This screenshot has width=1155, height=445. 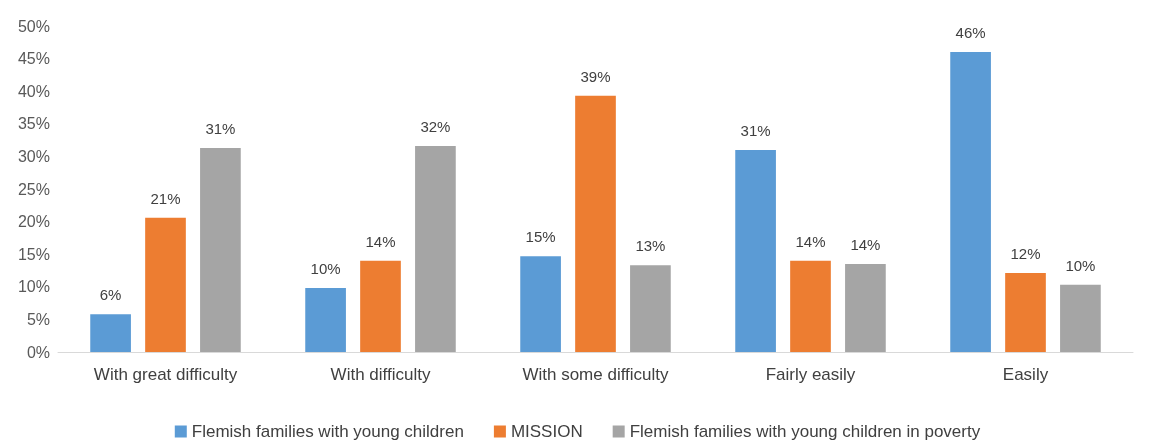 What do you see at coordinates (380, 374) in the screenshot?
I see `x-tick-label: With difficulty` at bounding box center [380, 374].